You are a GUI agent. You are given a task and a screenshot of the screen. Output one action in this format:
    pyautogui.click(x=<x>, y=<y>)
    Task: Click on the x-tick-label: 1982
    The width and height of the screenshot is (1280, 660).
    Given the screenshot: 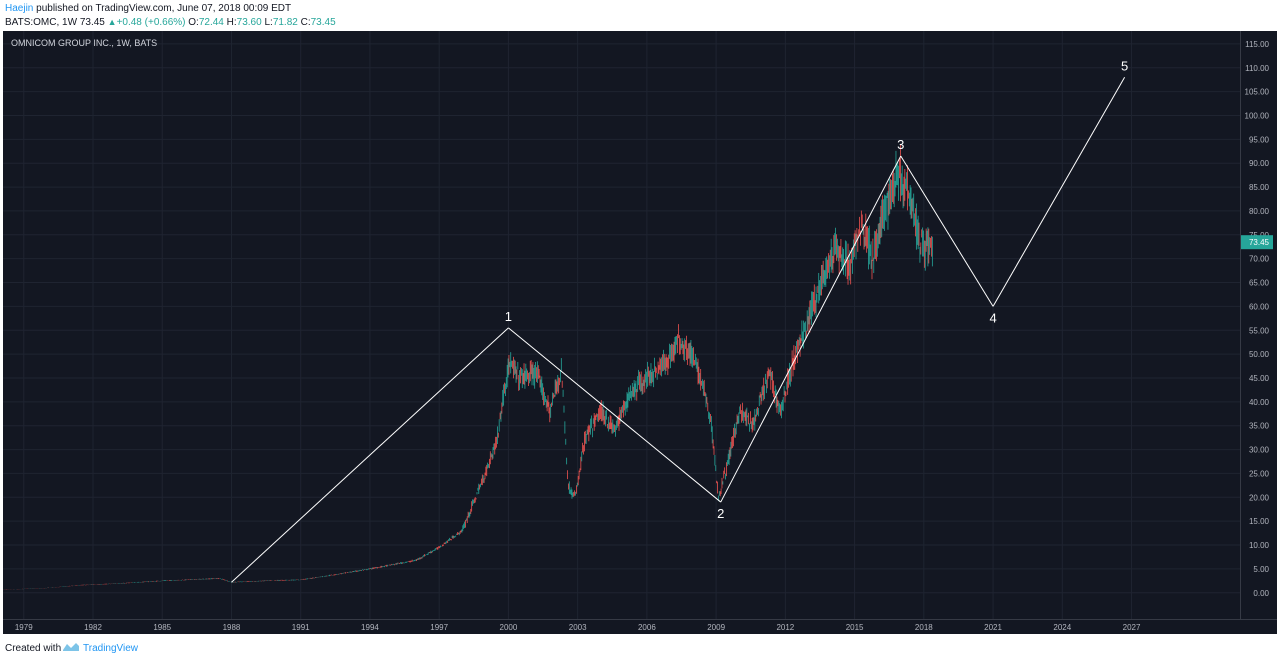 What is the action you would take?
    pyautogui.click(x=93, y=627)
    